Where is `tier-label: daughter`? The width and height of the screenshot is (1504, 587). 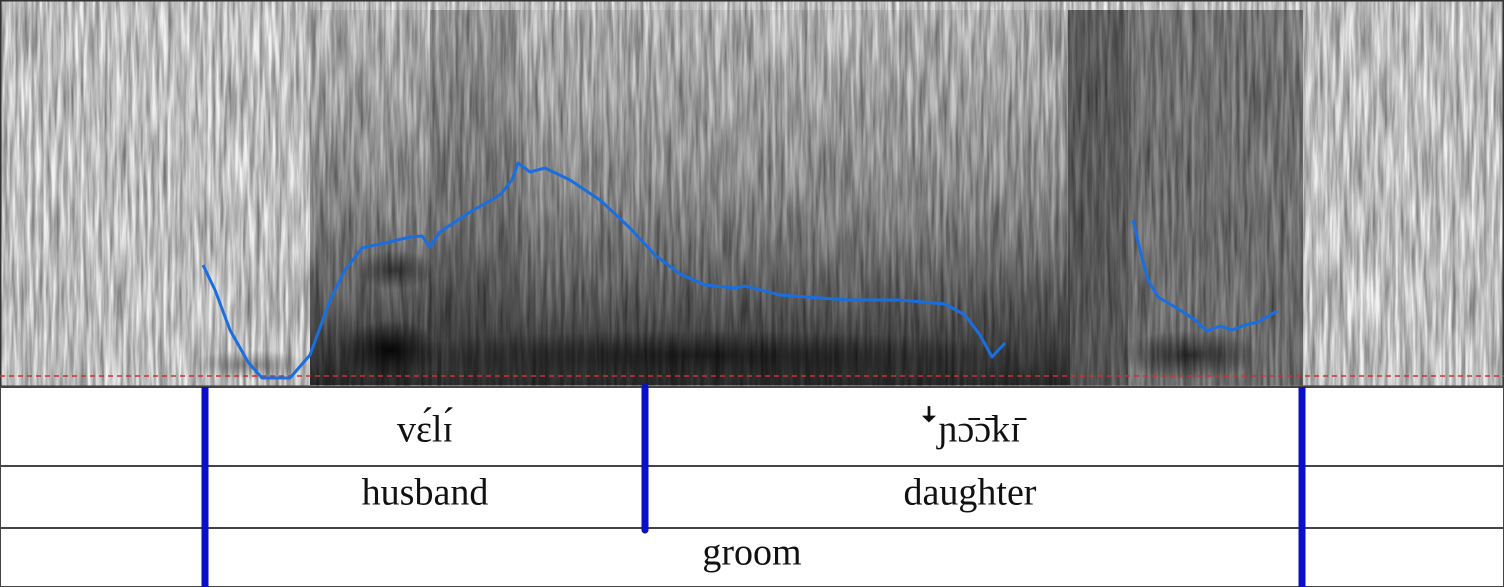
tier-label: daughter is located at coordinates (970, 493).